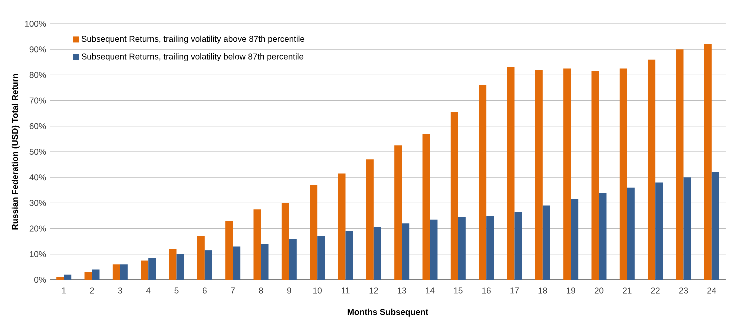  I want to click on y-tick-label: 80%, so click(38, 75).